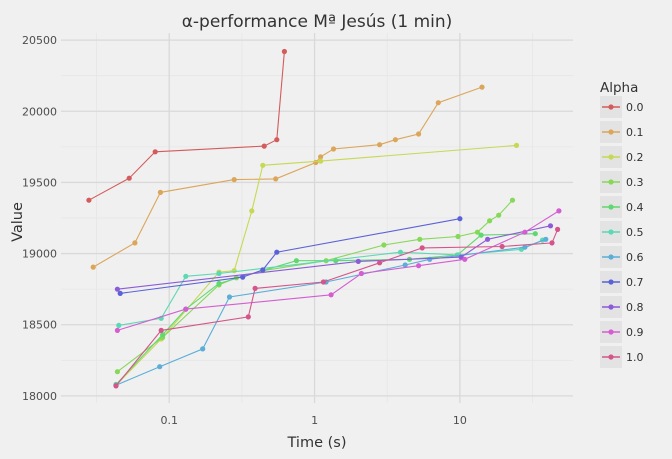 The height and width of the screenshot is (459, 672). Describe the element at coordinates (622, 182) in the screenshot. I see `legend-item: 0.3` at that location.